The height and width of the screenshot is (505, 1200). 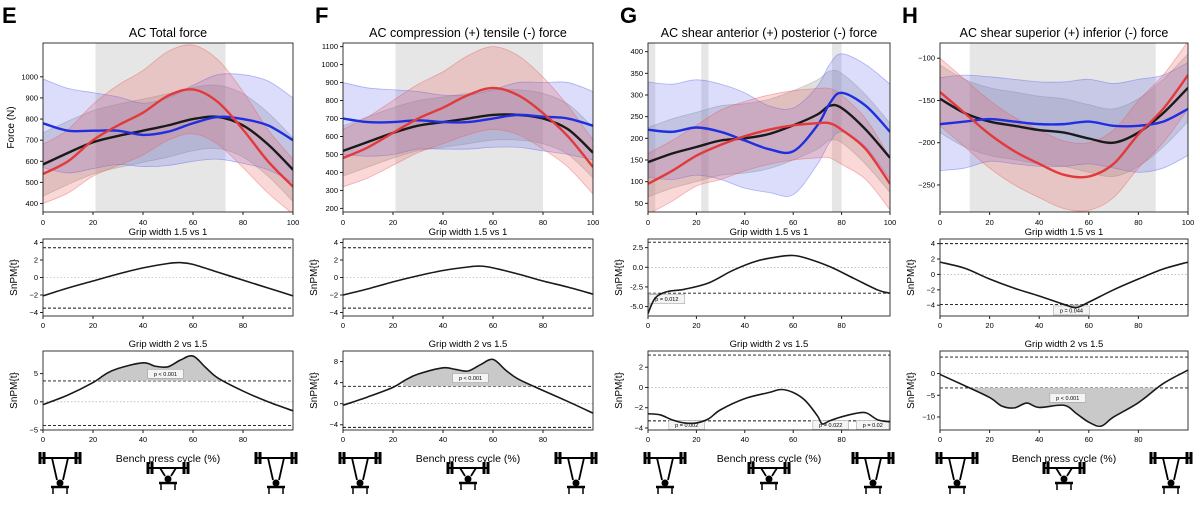 I want to click on panel-f-bench-end-head, so click(x=576, y=483).